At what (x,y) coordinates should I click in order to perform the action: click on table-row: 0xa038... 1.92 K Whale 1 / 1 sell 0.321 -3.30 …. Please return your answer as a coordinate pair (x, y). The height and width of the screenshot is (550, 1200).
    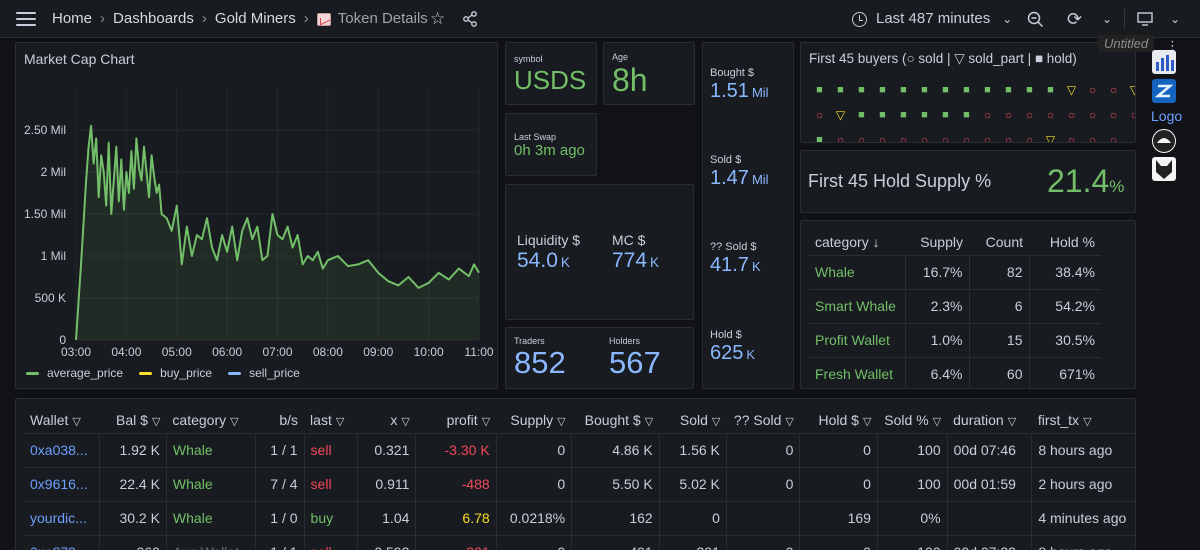
    Looking at the image, I should click on (579, 449).